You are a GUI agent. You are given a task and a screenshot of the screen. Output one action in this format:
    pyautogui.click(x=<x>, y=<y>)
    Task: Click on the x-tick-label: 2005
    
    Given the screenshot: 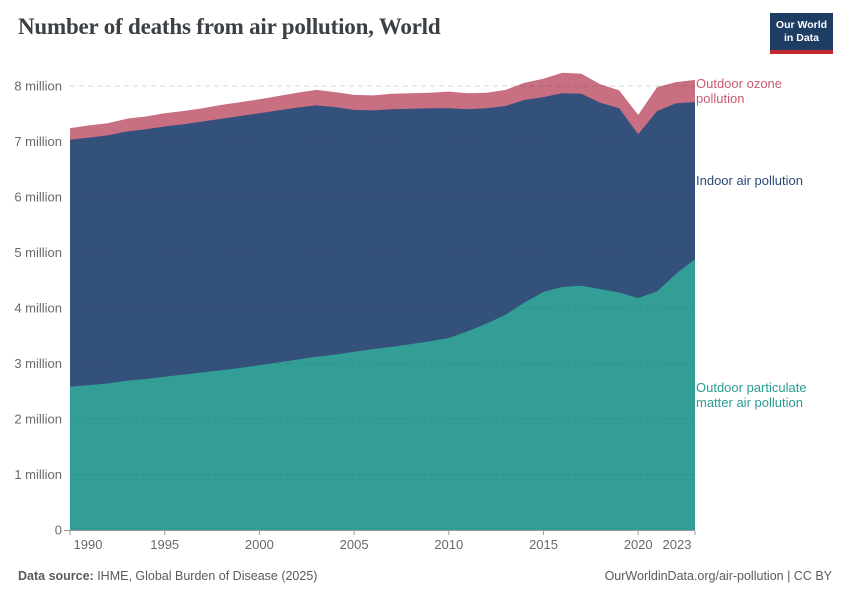 What is the action you would take?
    pyautogui.click(x=354, y=544)
    